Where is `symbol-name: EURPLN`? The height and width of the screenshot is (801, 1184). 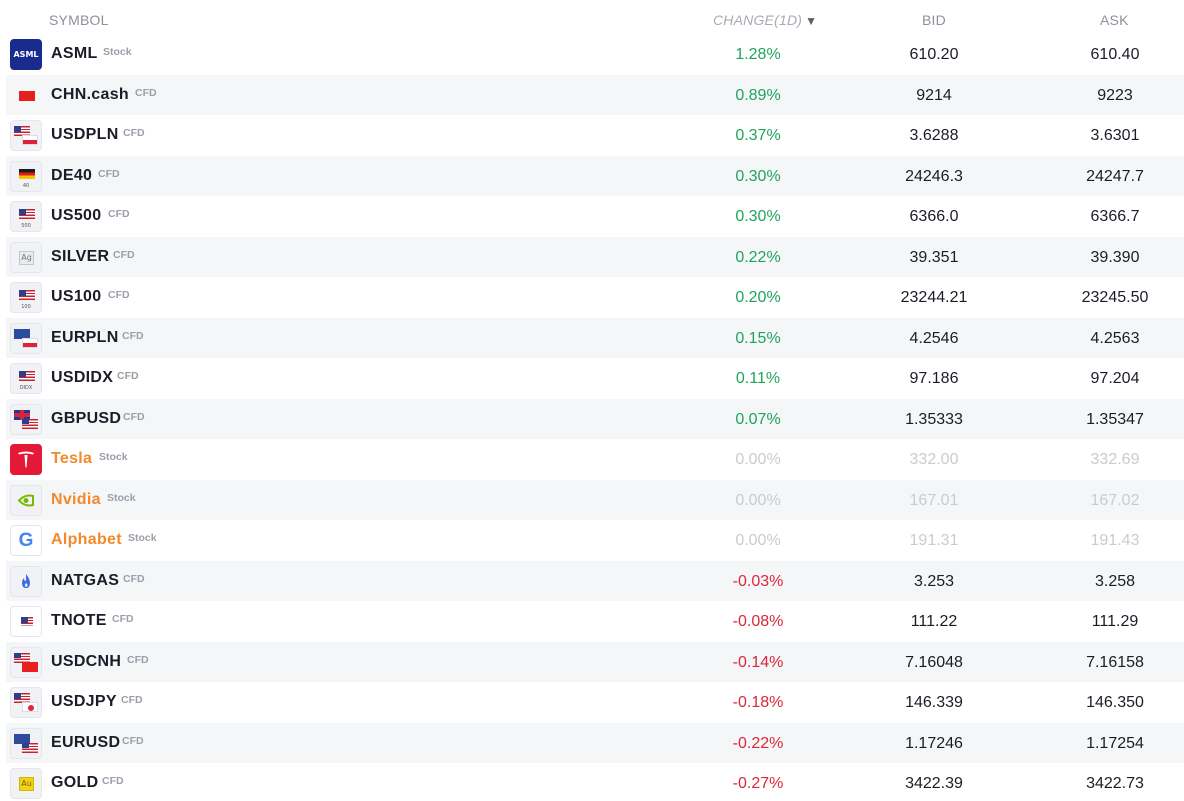 symbol-name: EURPLN is located at coordinates (85, 337).